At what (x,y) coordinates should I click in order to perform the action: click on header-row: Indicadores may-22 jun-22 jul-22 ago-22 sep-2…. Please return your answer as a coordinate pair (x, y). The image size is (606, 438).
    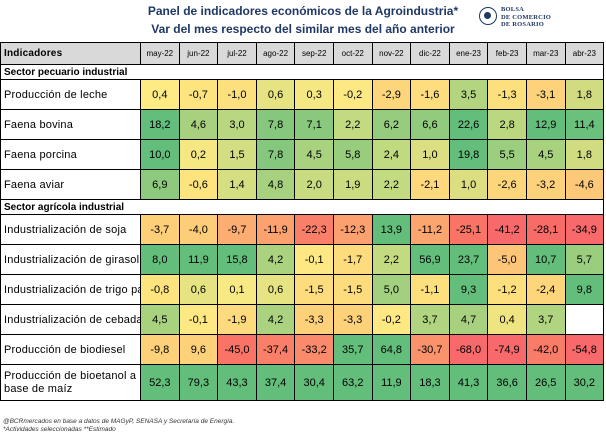
    Looking at the image, I should click on (302, 53).